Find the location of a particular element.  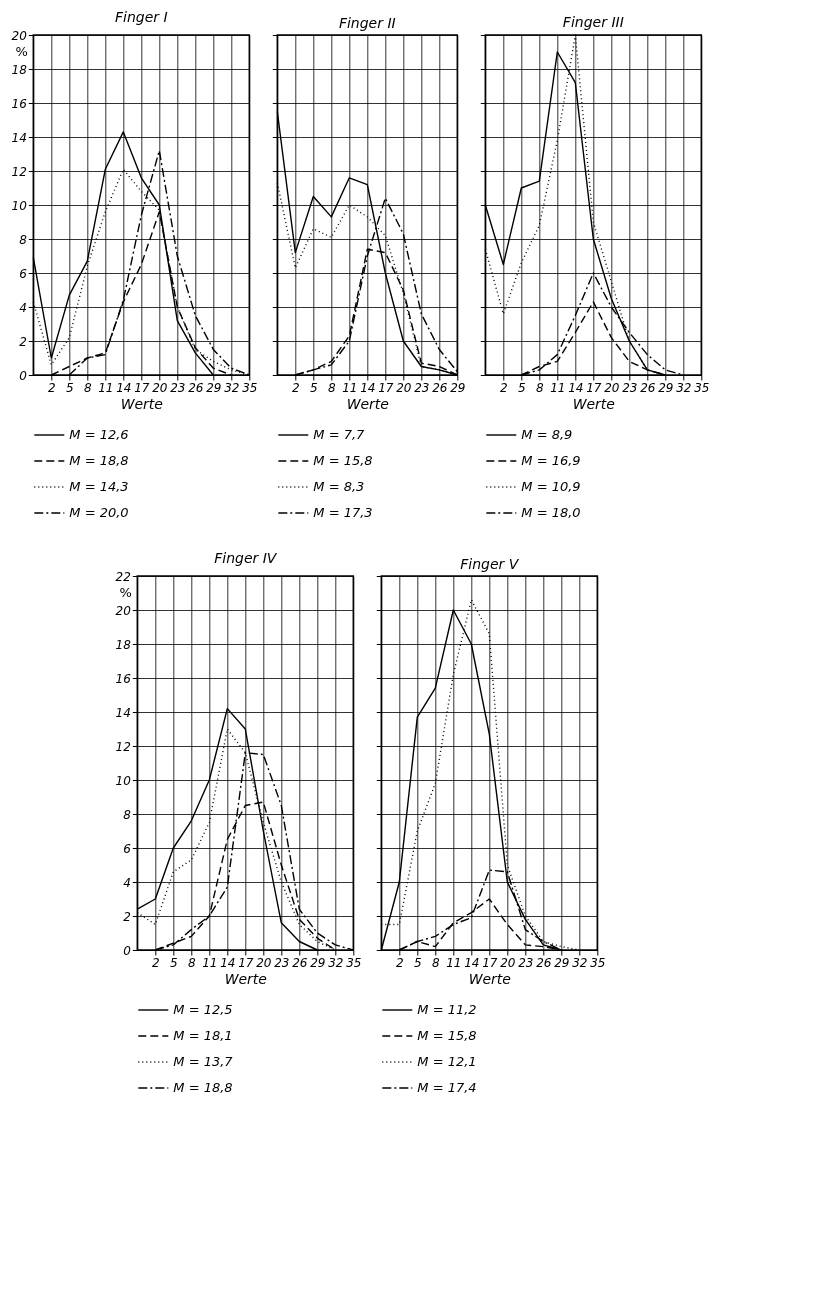

y-tick-label: 2 is located at coordinates (127, 916).